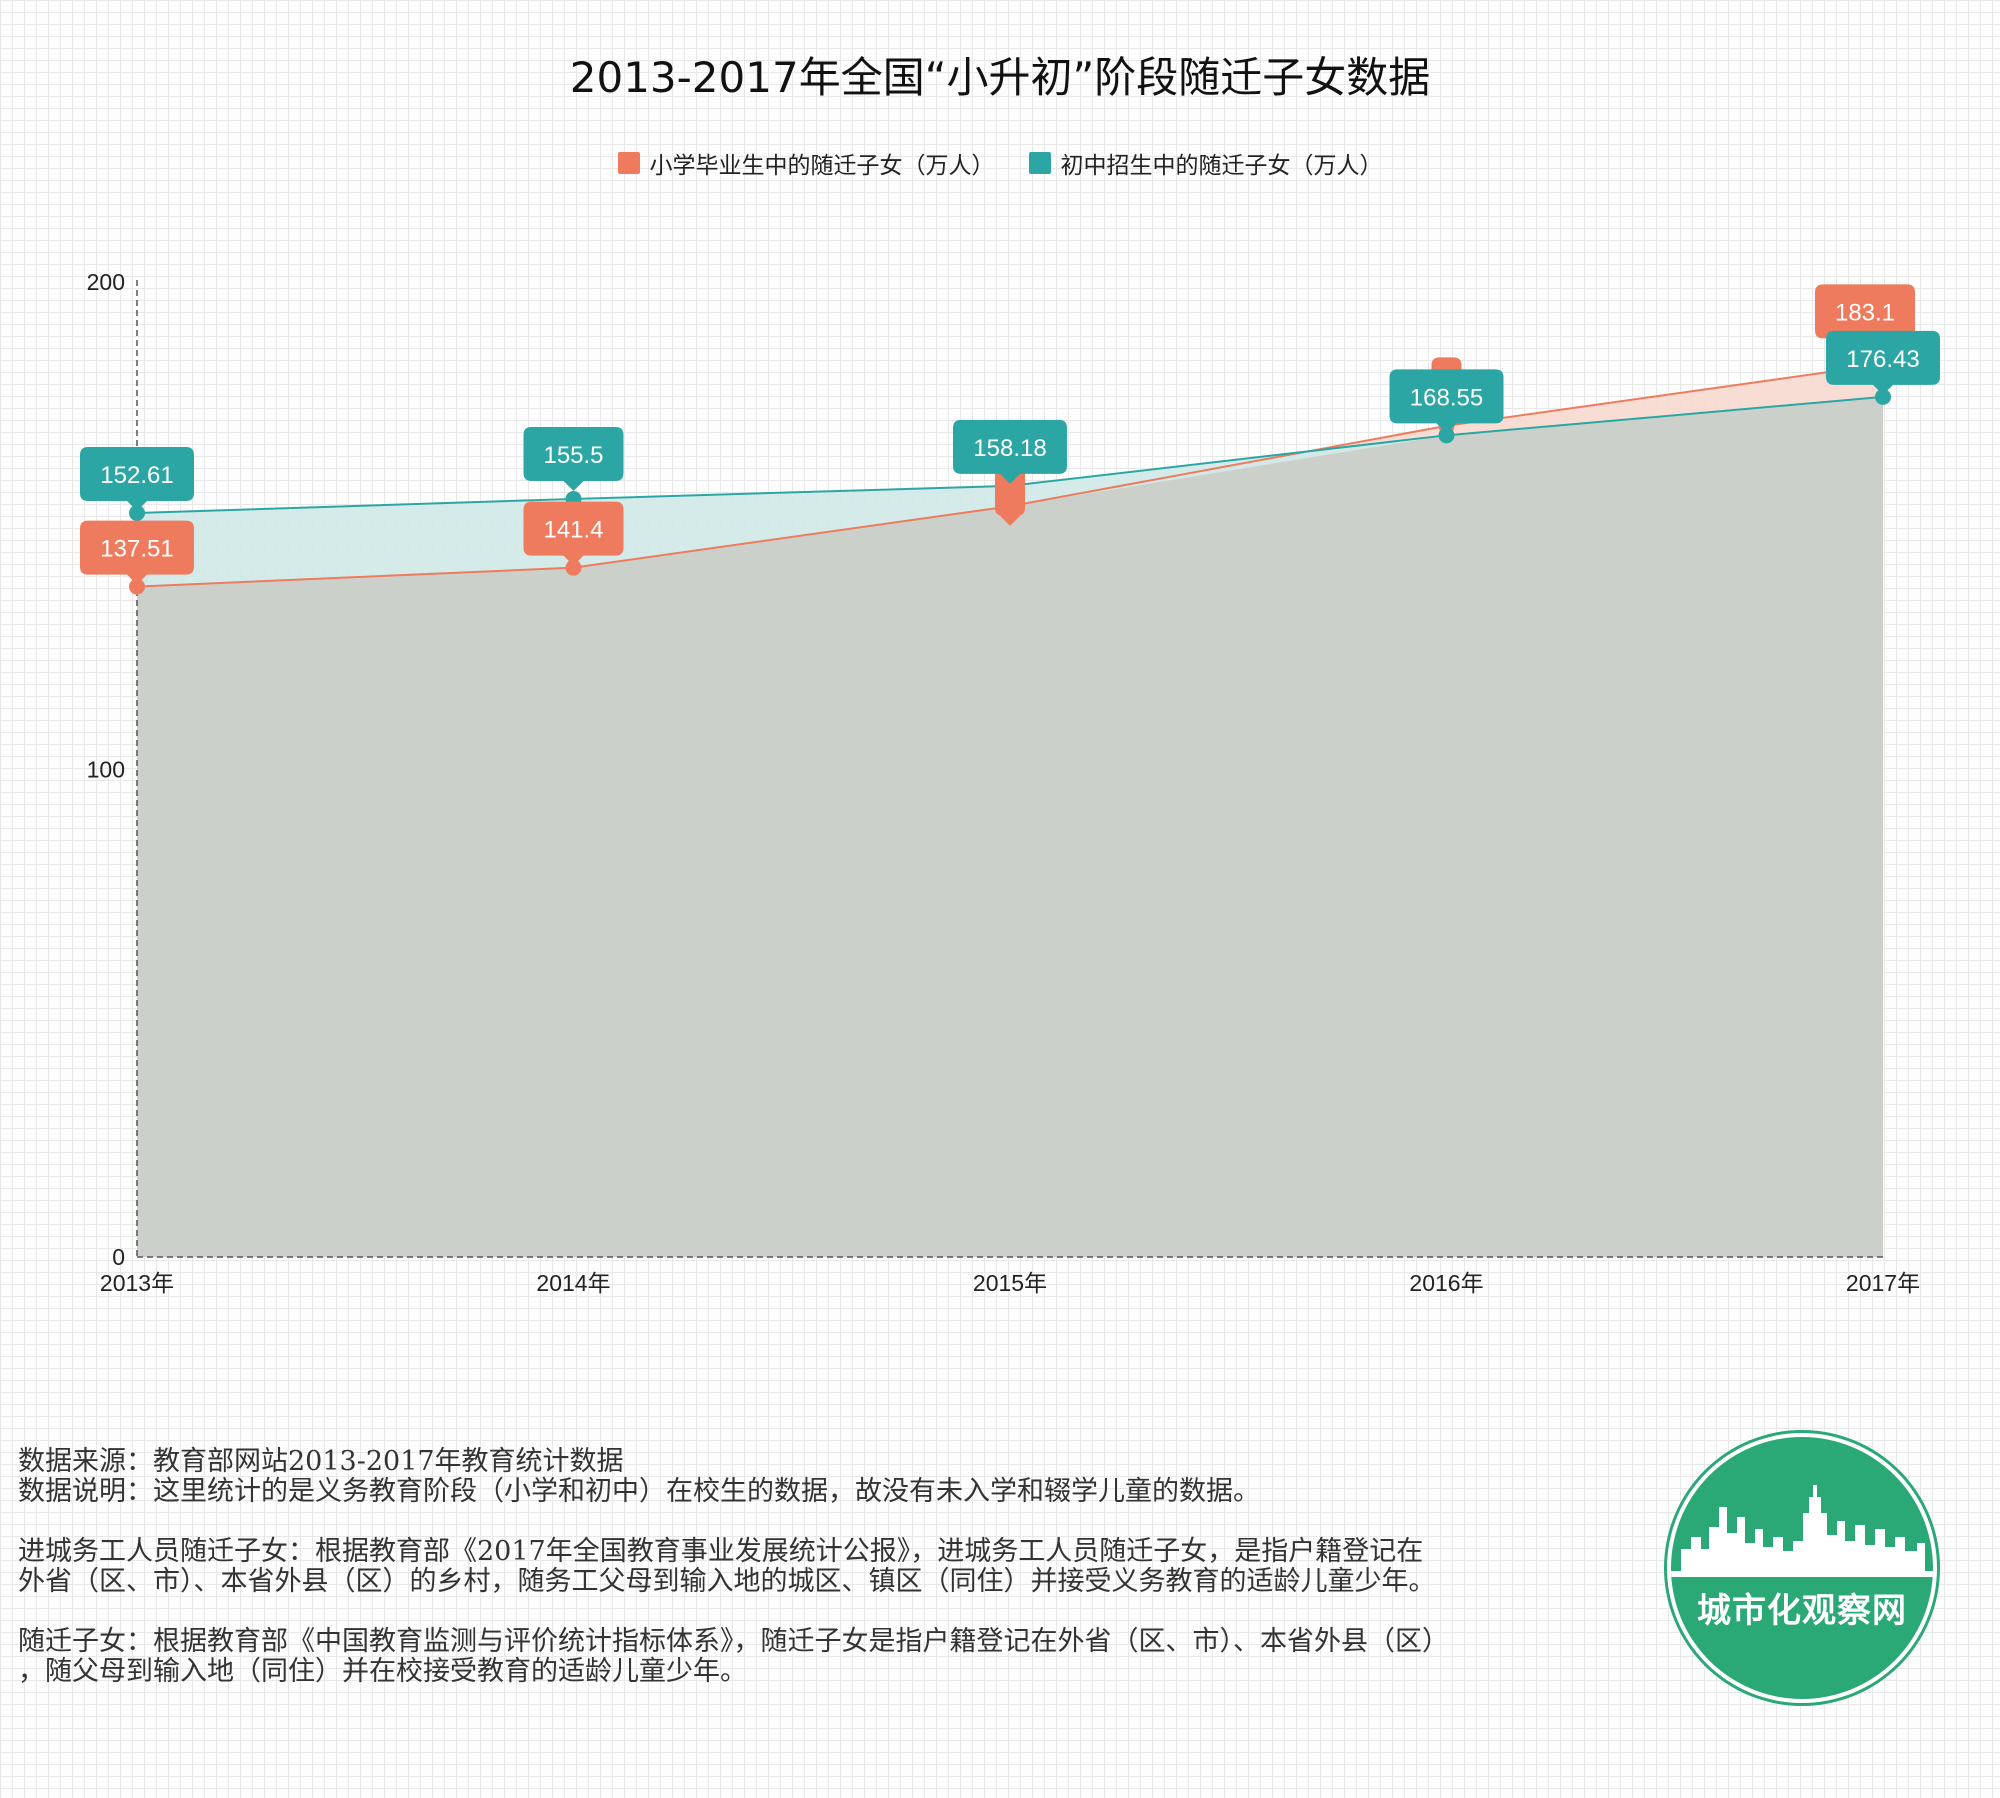  I want to click on data-label-primary: 137.51, so click(136, 549).